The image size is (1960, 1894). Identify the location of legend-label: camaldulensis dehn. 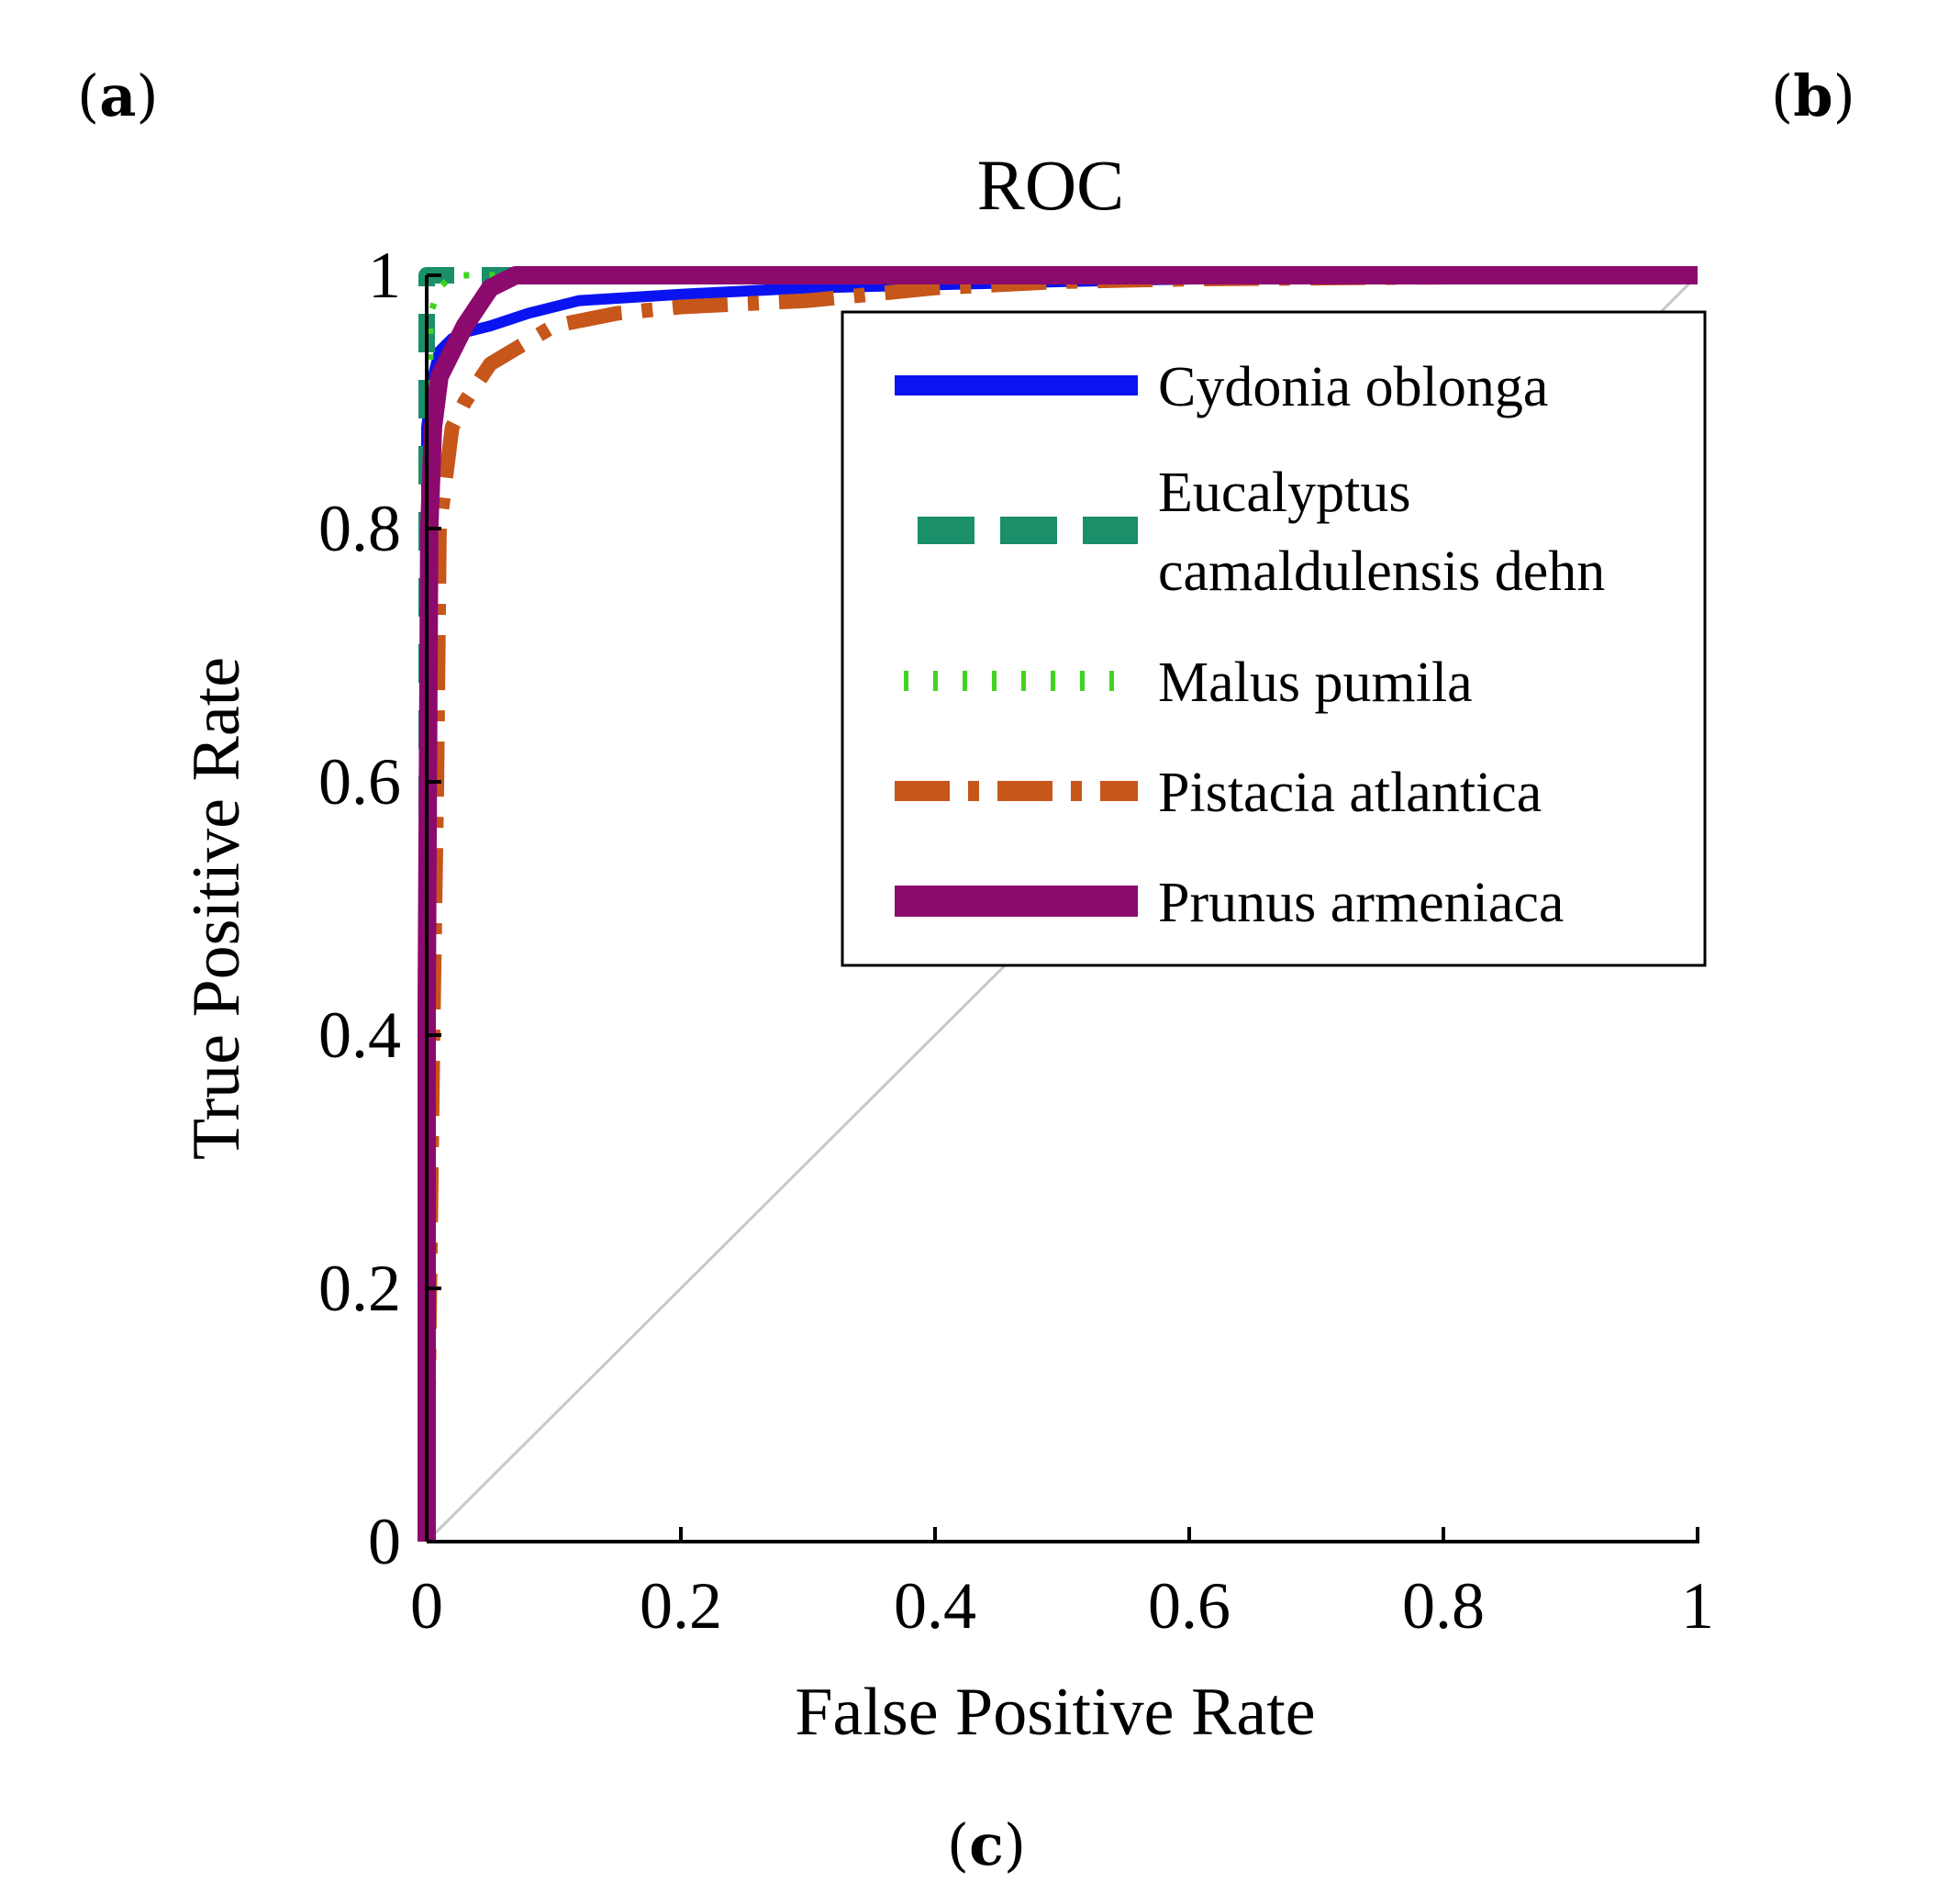
(1381, 572).